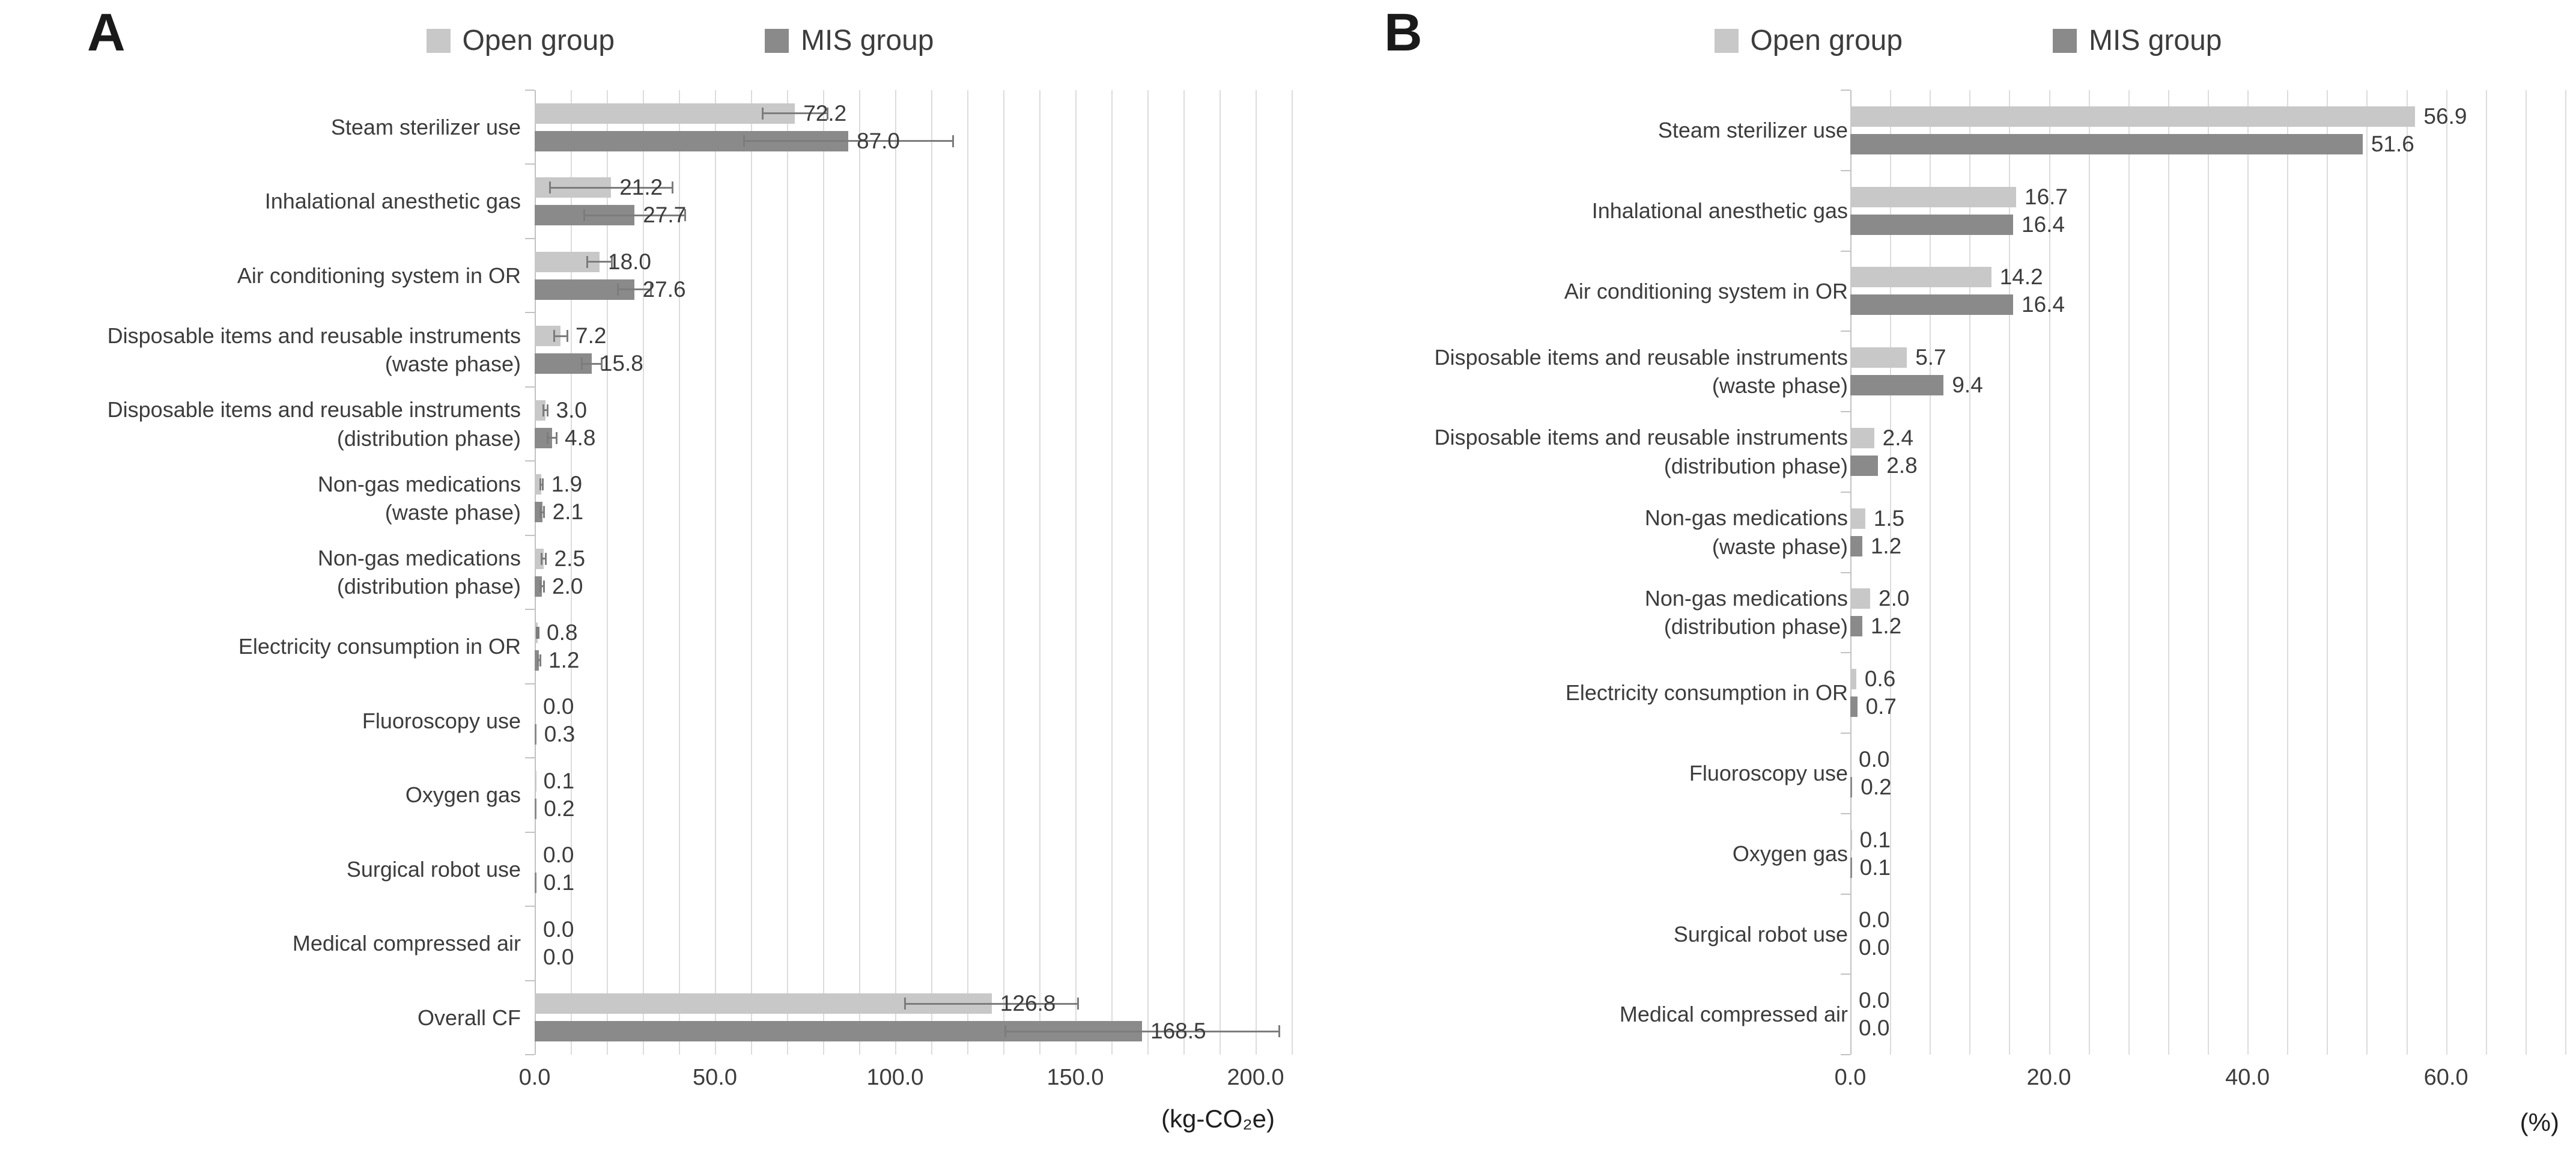 The width and height of the screenshot is (2576, 1149). What do you see at coordinates (1877, 787) in the screenshot?
I see `value-label: 0.2` at bounding box center [1877, 787].